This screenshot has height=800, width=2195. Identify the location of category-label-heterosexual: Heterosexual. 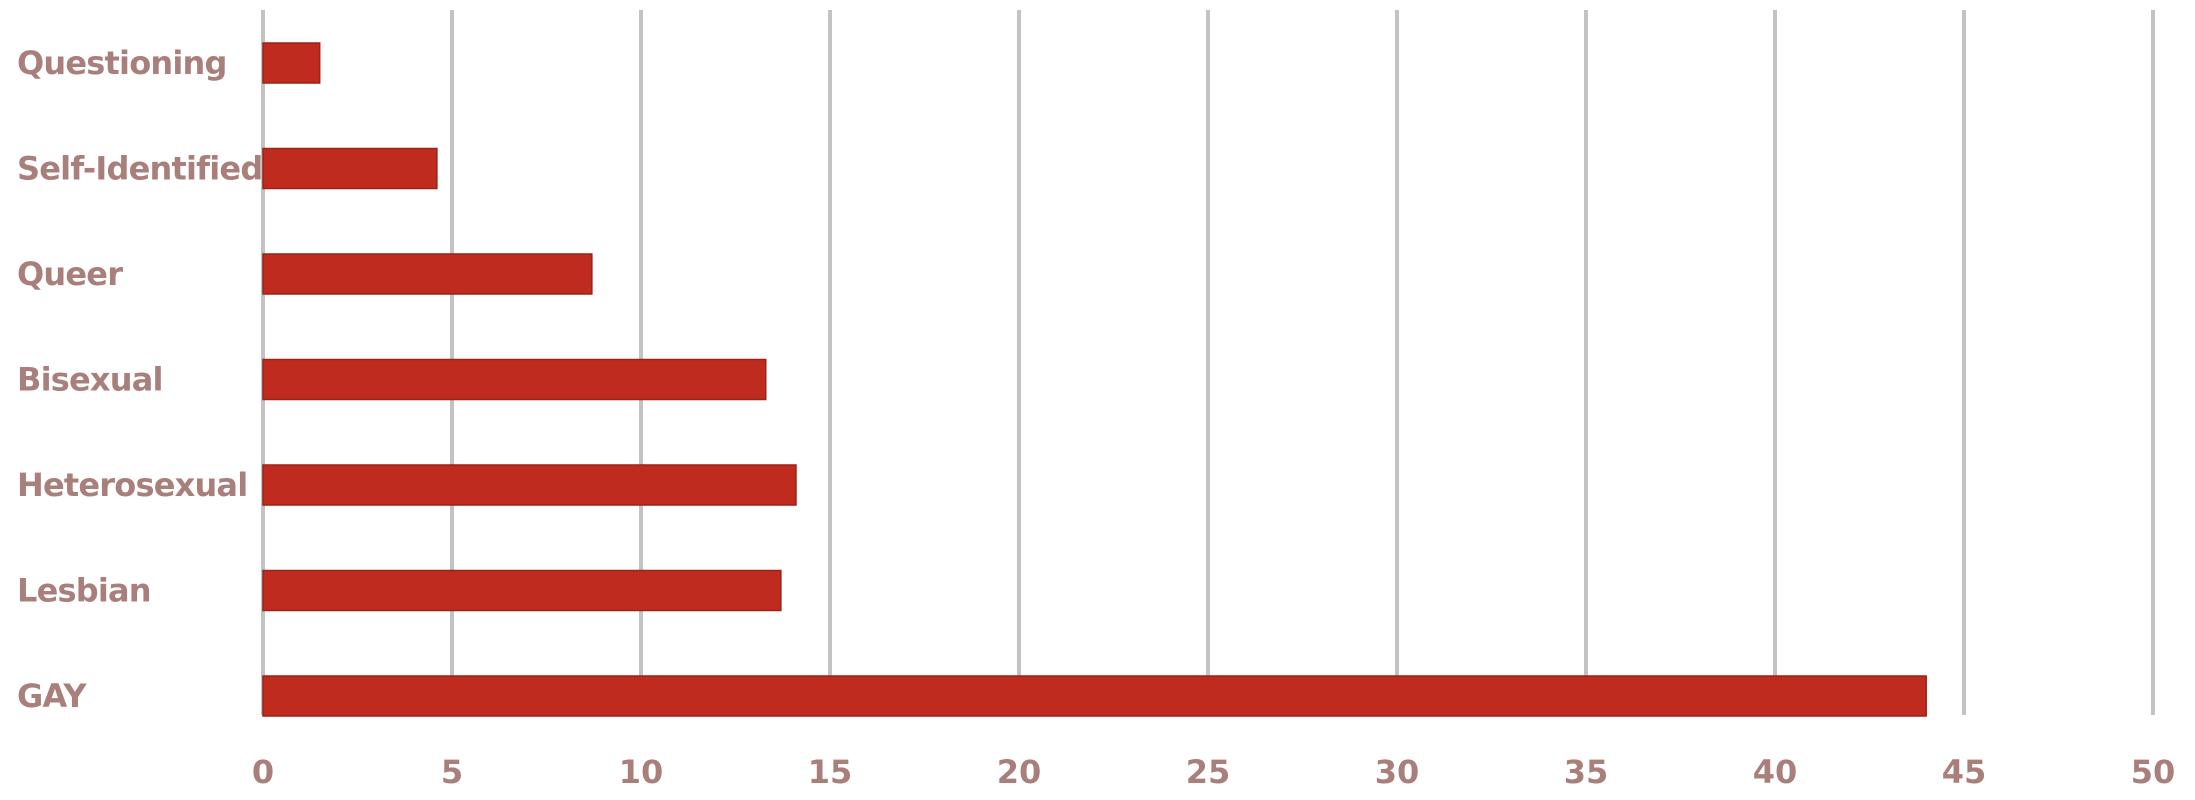
(132, 485).